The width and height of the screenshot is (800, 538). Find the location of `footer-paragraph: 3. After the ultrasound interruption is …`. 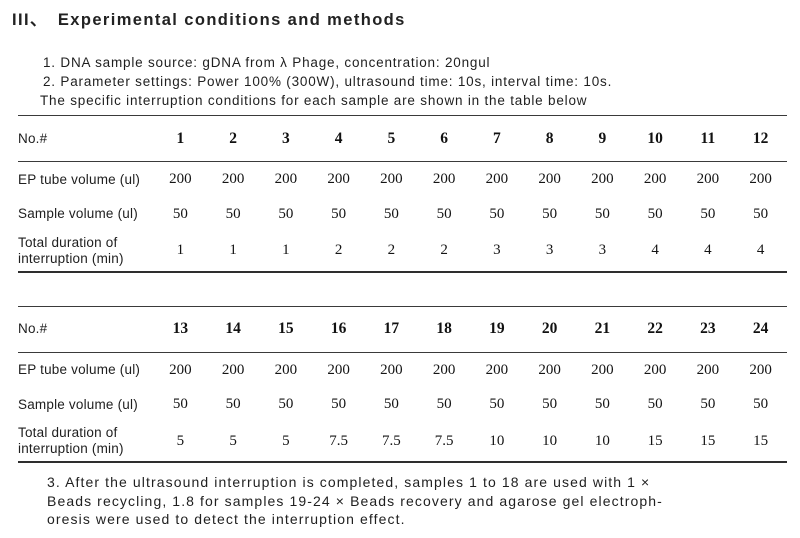

footer-paragraph: 3. After the ultrasound interruption is … is located at coordinates (423, 501).